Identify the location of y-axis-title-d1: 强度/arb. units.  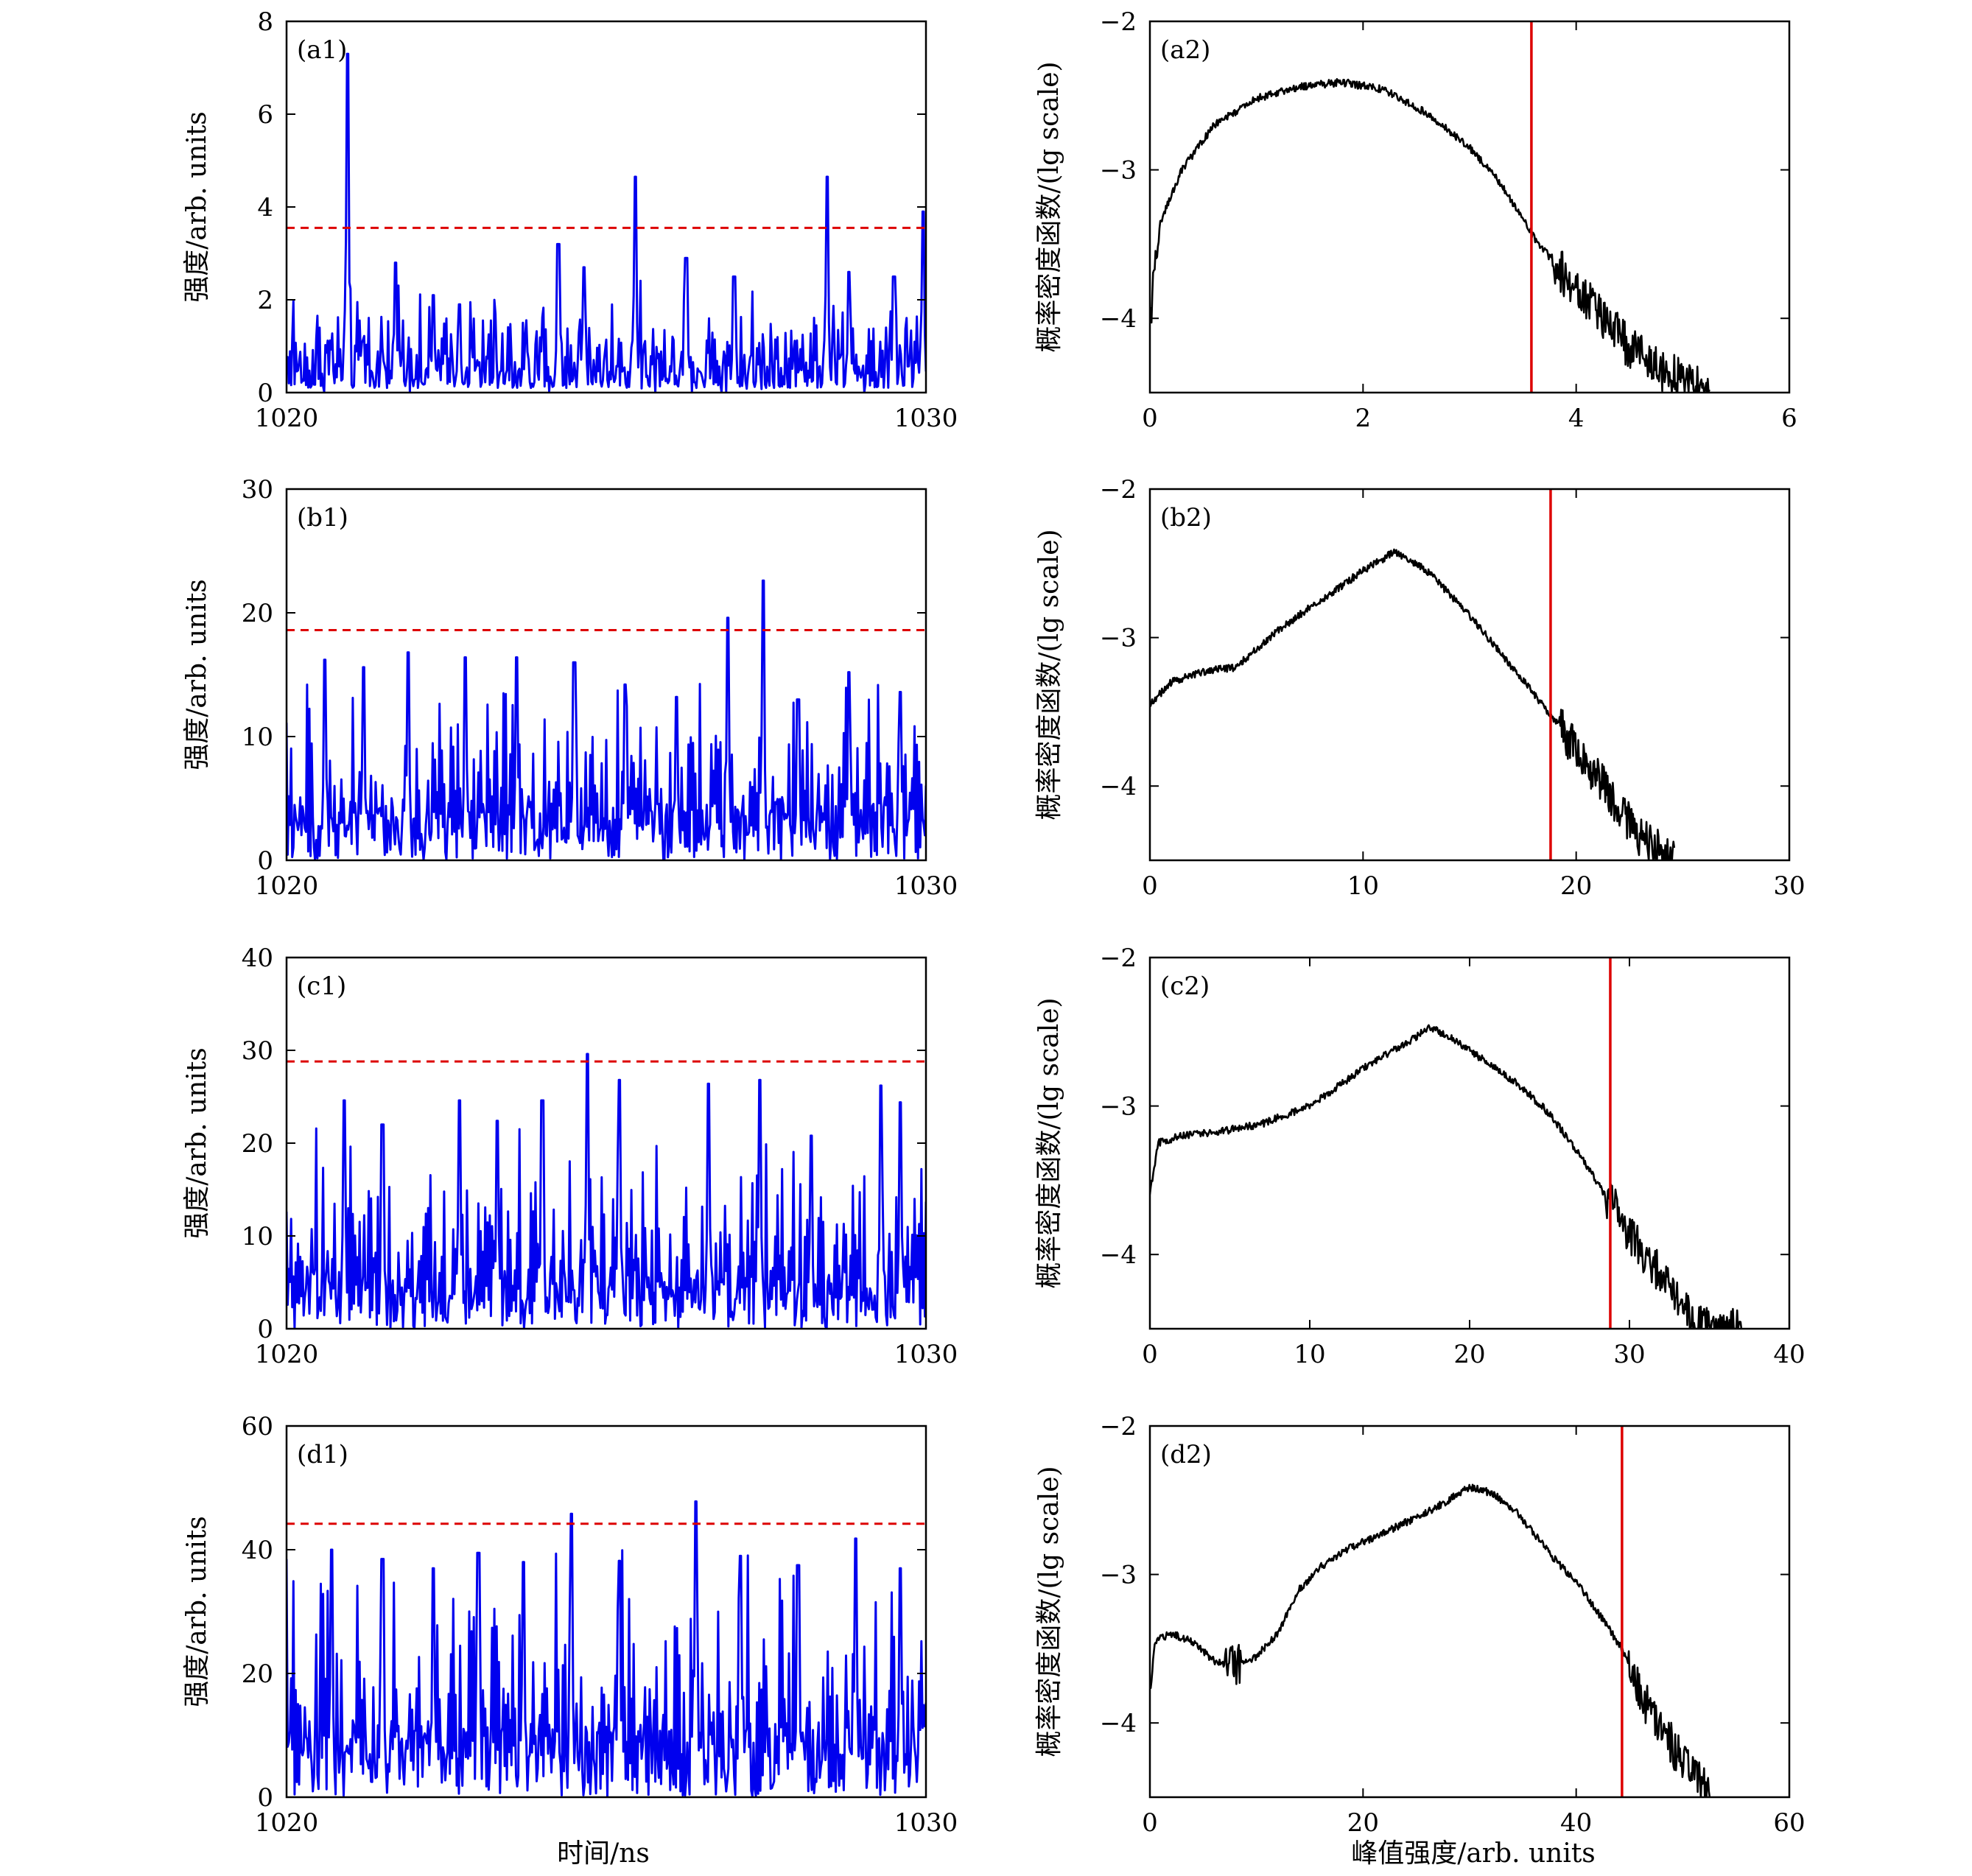
(197, 1611).